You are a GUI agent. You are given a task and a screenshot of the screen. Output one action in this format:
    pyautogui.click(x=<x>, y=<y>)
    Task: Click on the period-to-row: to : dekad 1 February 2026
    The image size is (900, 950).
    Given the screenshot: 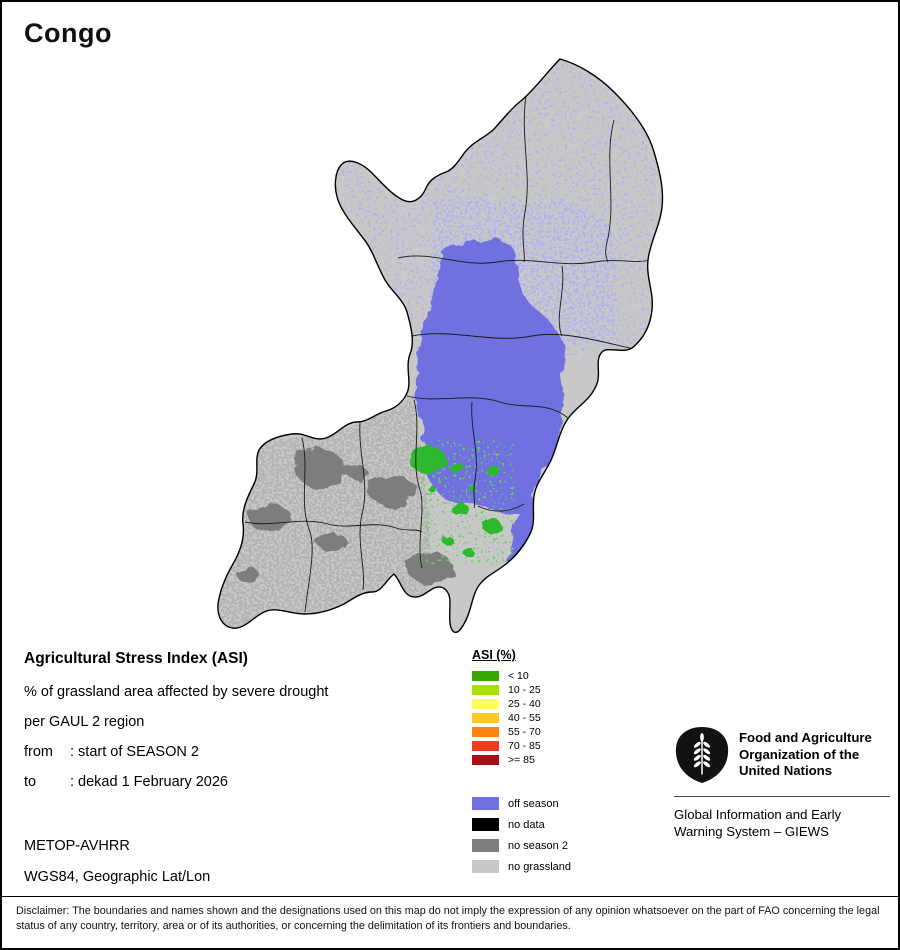 What is the action you would take?
    pyautogui.click(x=239, y=782)
    